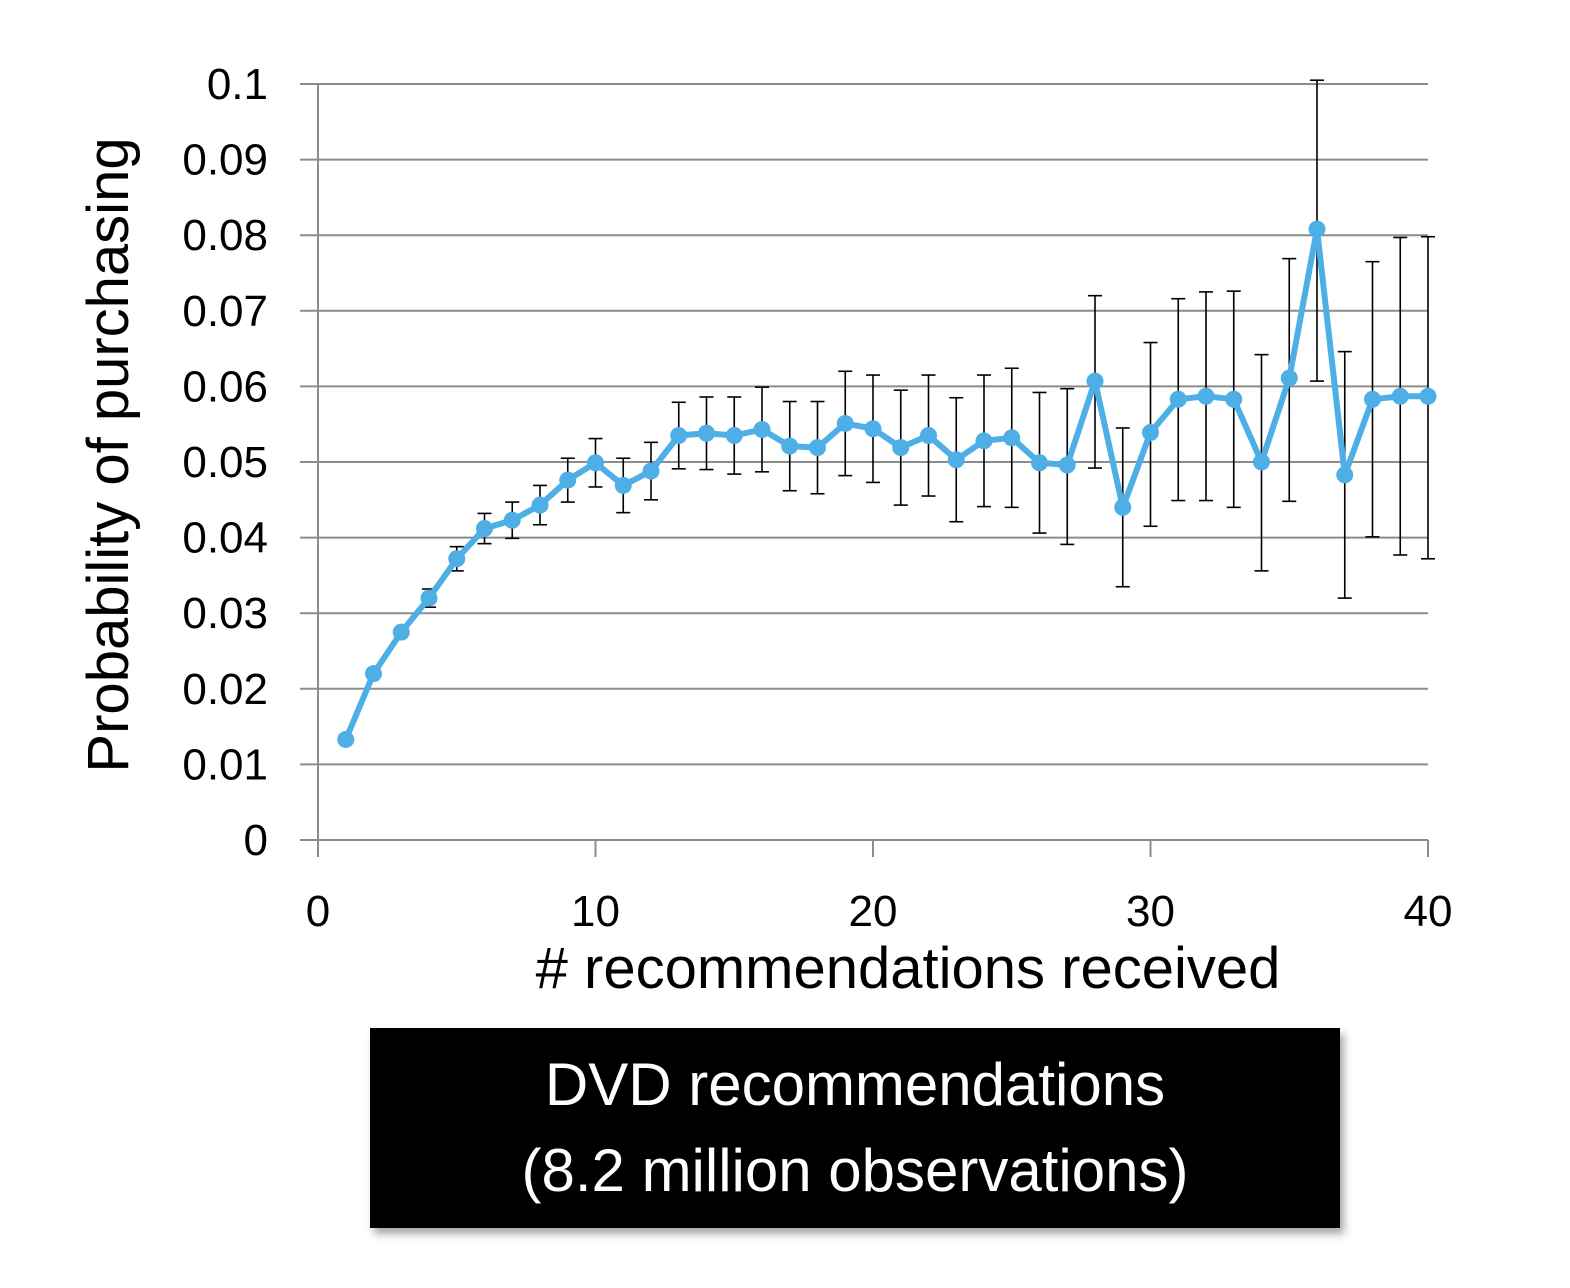  I want to click on y-tick-label: 0.06, so click(225, 386).